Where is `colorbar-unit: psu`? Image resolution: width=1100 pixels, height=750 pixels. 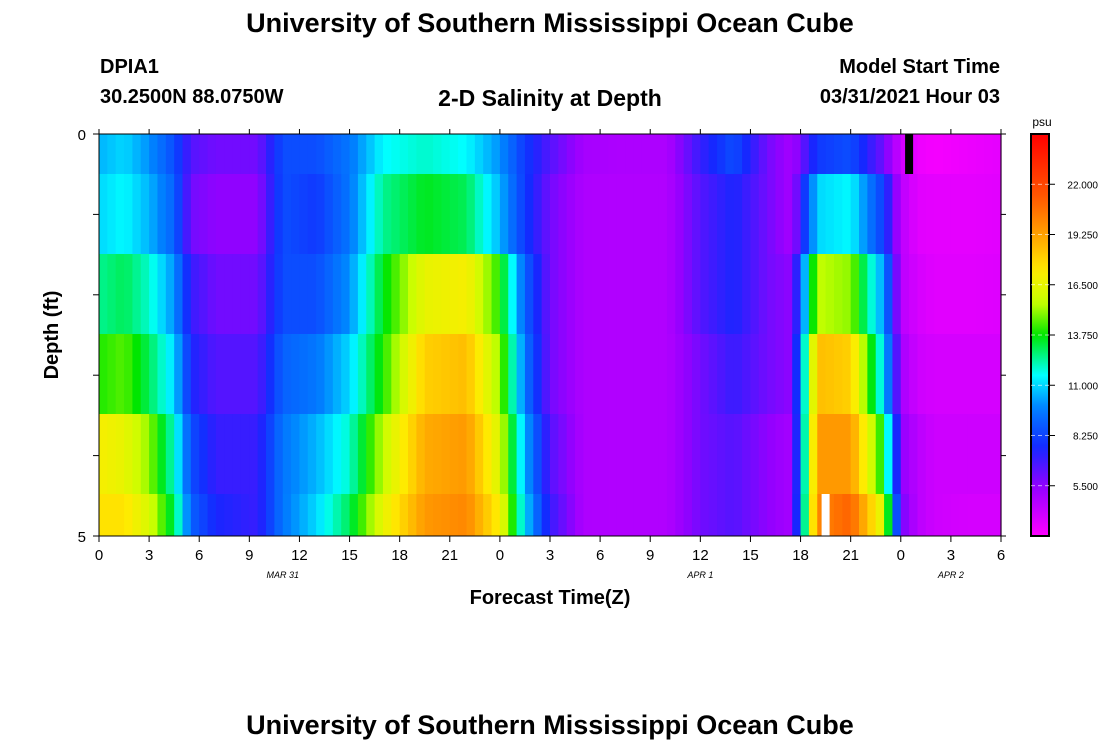 colorbar-unit: psu is located at coordinates (1041, 122).